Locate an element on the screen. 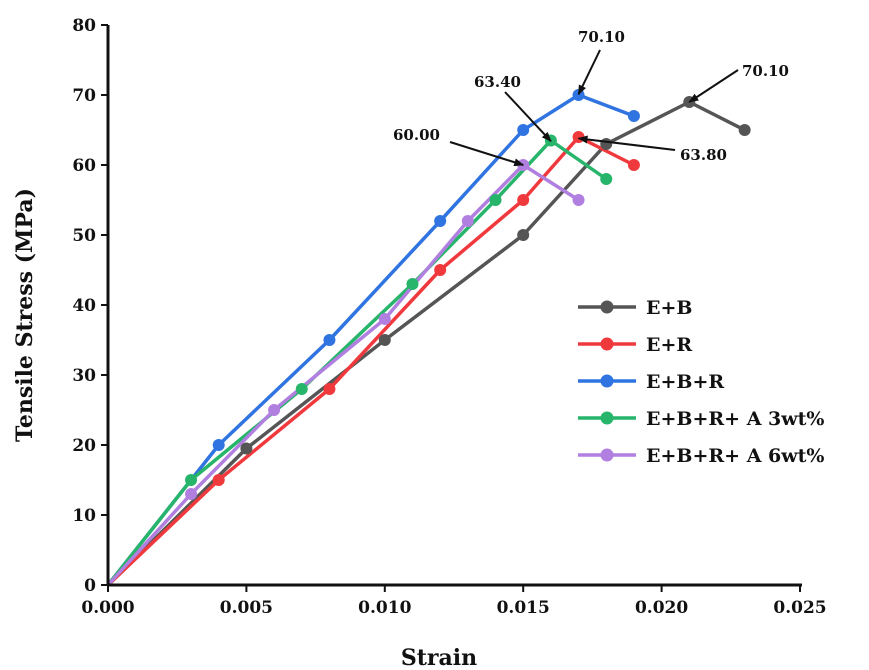 This screenshot has width=869, height=670. y-tick-label: 40 is located at coordinates (84, 306).